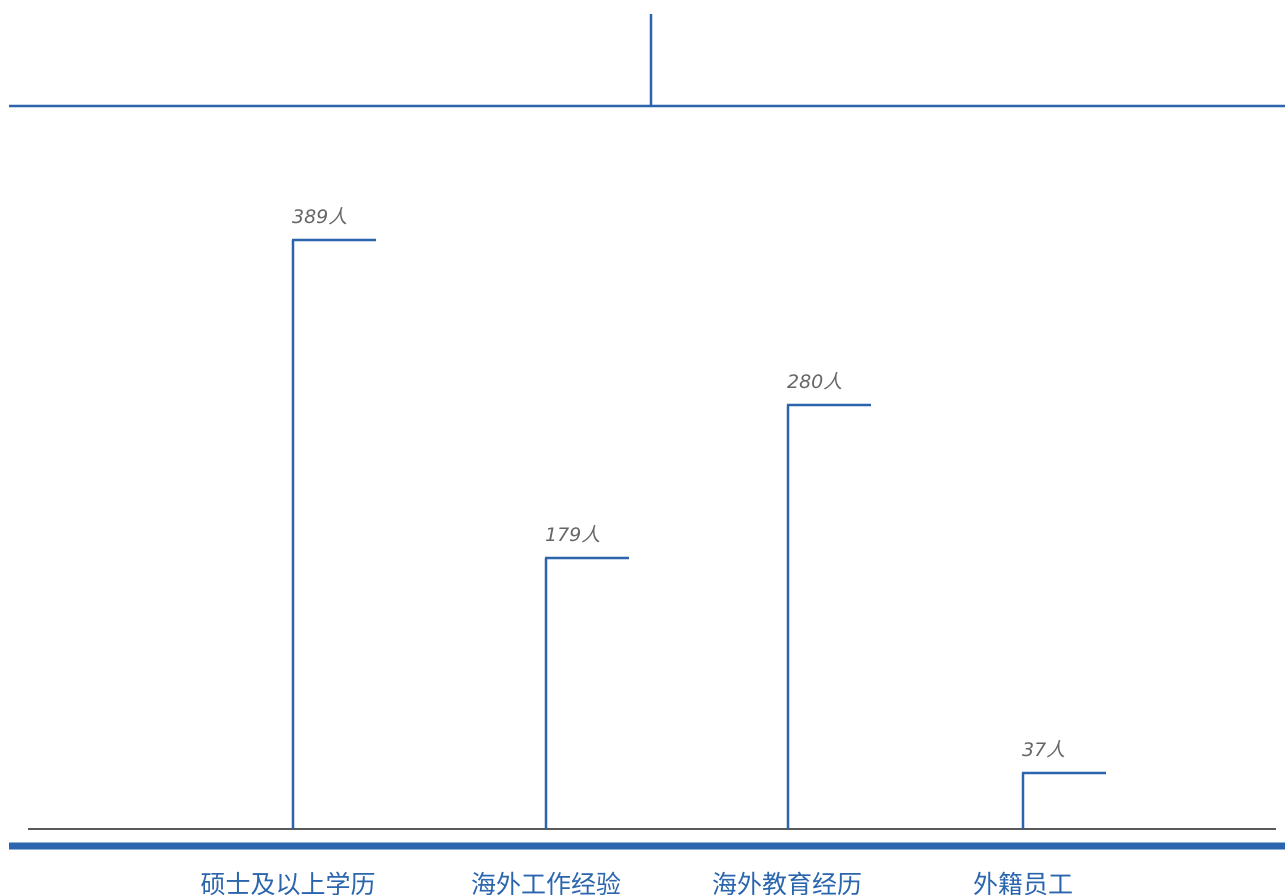  I want to click on category-label-3: 外籍员工, so click(1023, 882).